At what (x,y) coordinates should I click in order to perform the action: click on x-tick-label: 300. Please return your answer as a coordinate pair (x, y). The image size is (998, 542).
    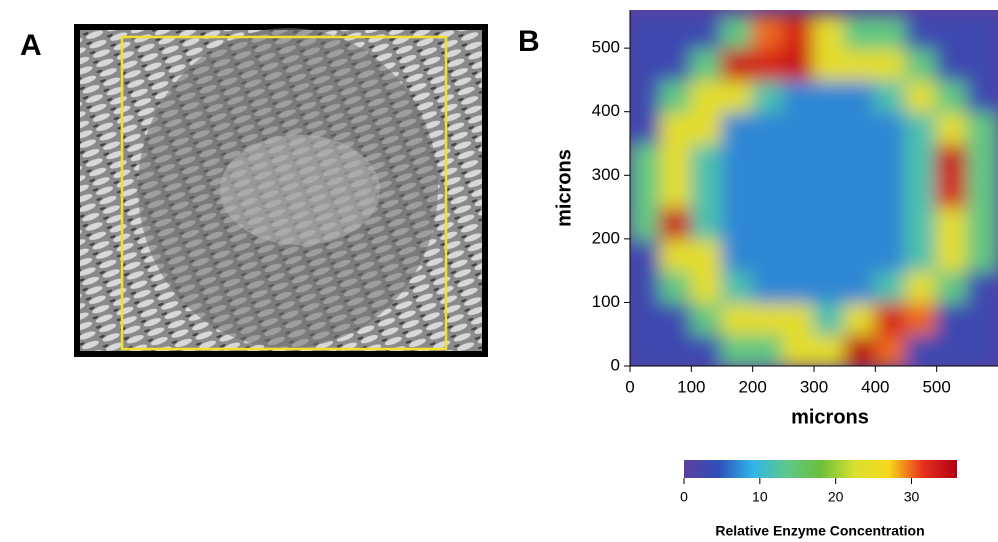
    Looking at the image, I should click on (814, 386).